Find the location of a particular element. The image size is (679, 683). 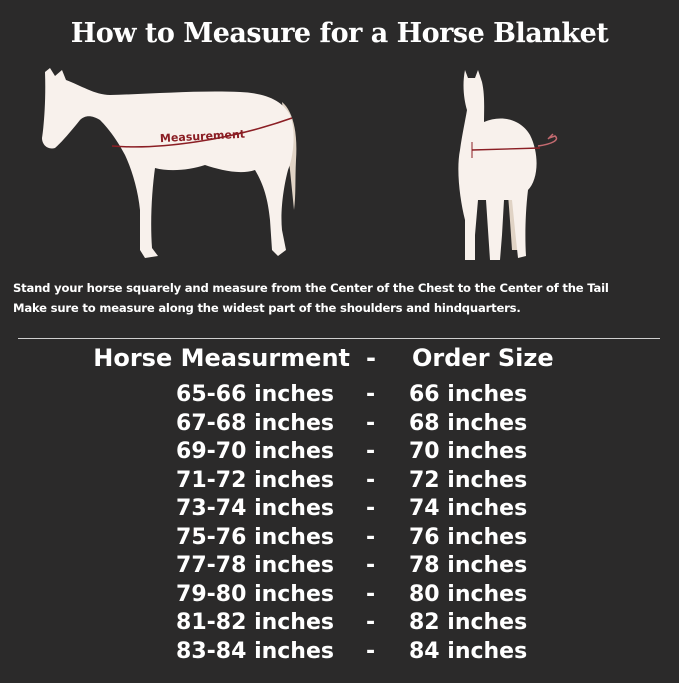

horse-measurement-cell: 69-70 inches is located at coordinates (255, 451).